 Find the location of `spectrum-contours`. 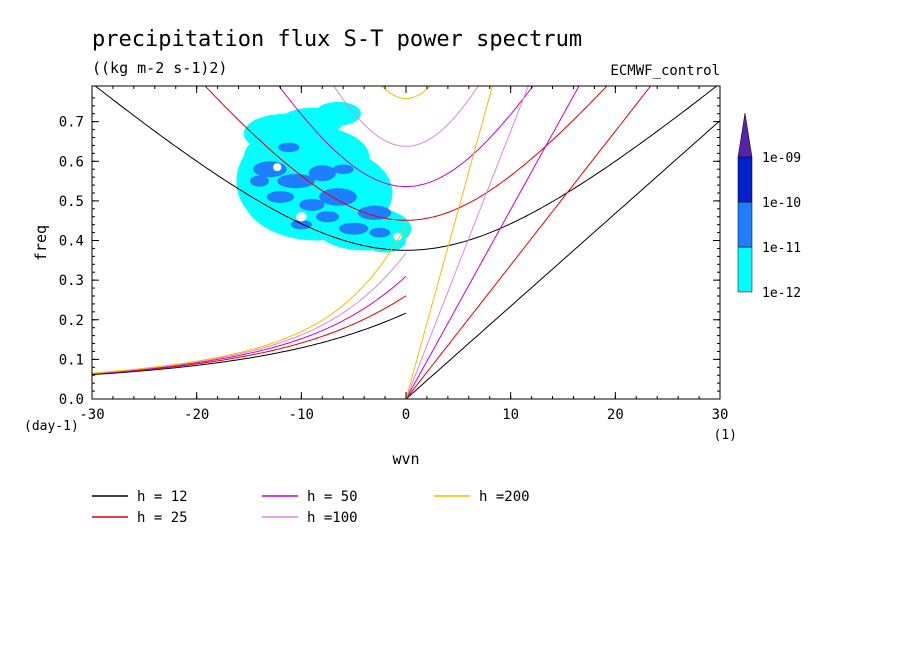

spectrum-contours is located at coordinates (324, 177).